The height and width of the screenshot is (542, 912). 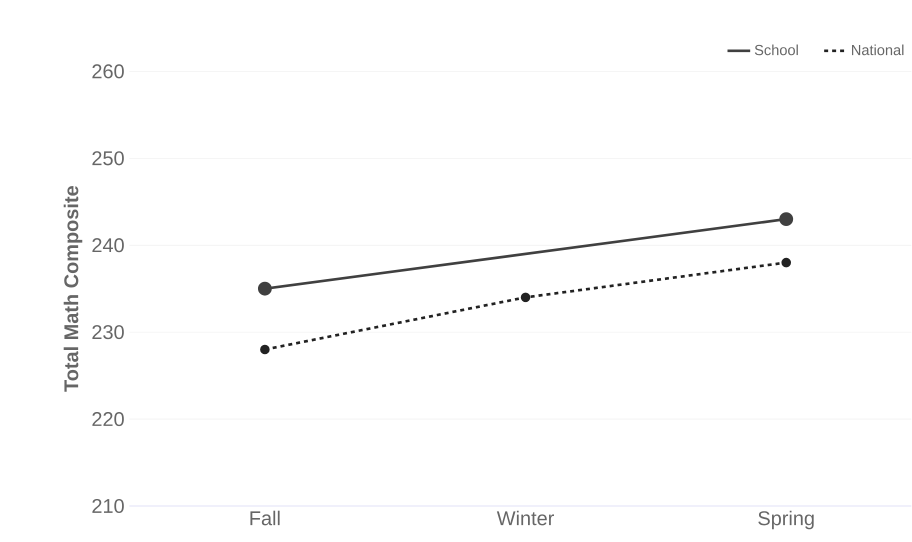 What do you see at coordinates (525, 518) in the screenshot?
I see `x-tick-label: Winter` at bounding box center [525, 518].